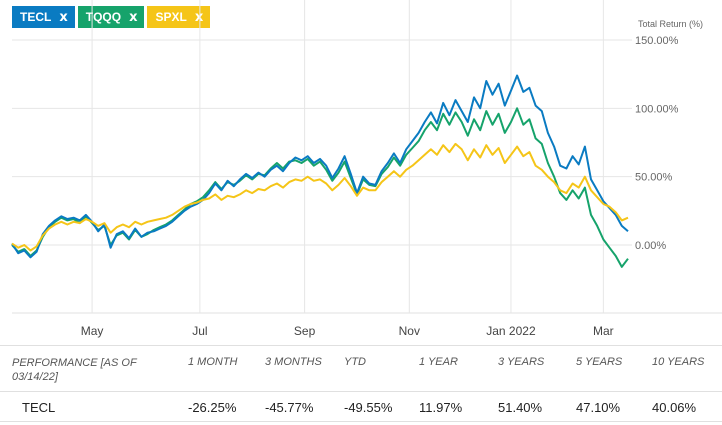 Image resolution: width=722 pixels, height=425 pixels. Describe the element at coordinates (654, 178) in the screenshot. I see `y-tick-label: 50.00%` at that location.